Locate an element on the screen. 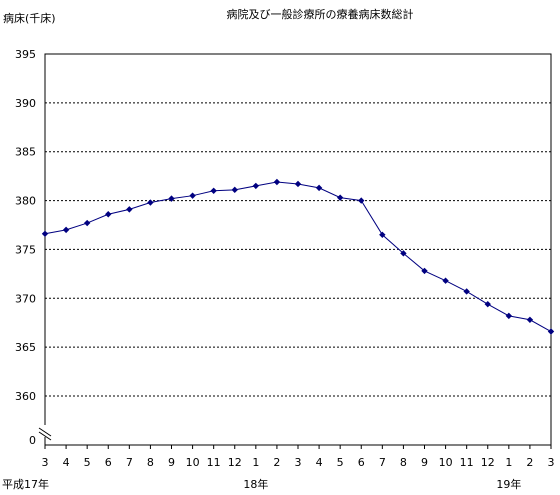 The image size is (560, 495). x-year-label: 平成17年 is located at coordinates (25, 484).